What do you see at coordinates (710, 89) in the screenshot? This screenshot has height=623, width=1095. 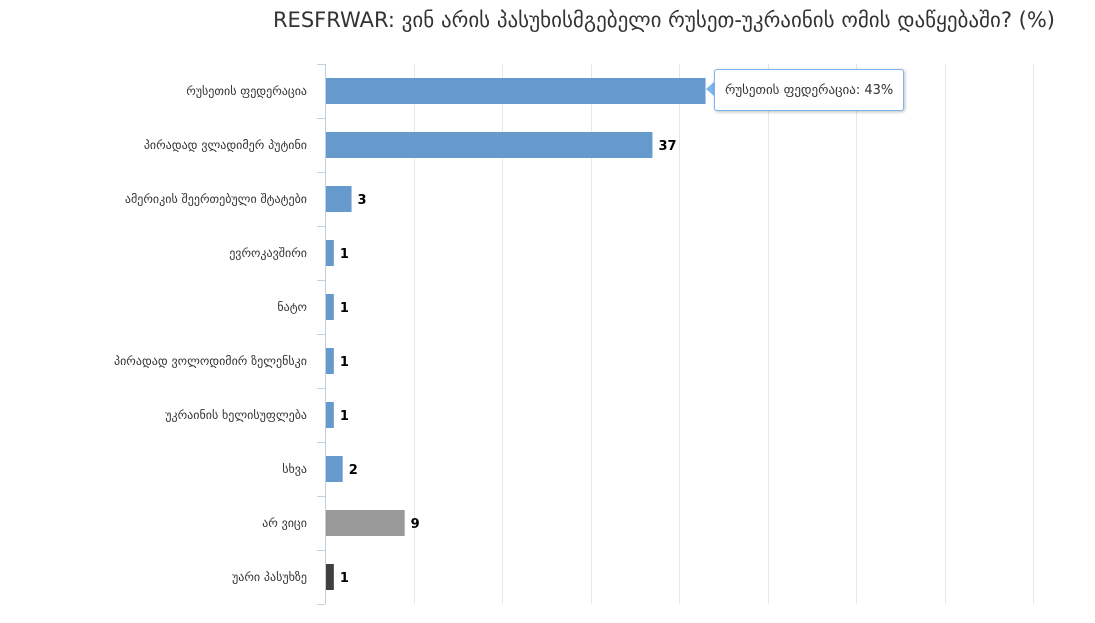 I see `tooltip-arrow` at bounding box center [710, 89].